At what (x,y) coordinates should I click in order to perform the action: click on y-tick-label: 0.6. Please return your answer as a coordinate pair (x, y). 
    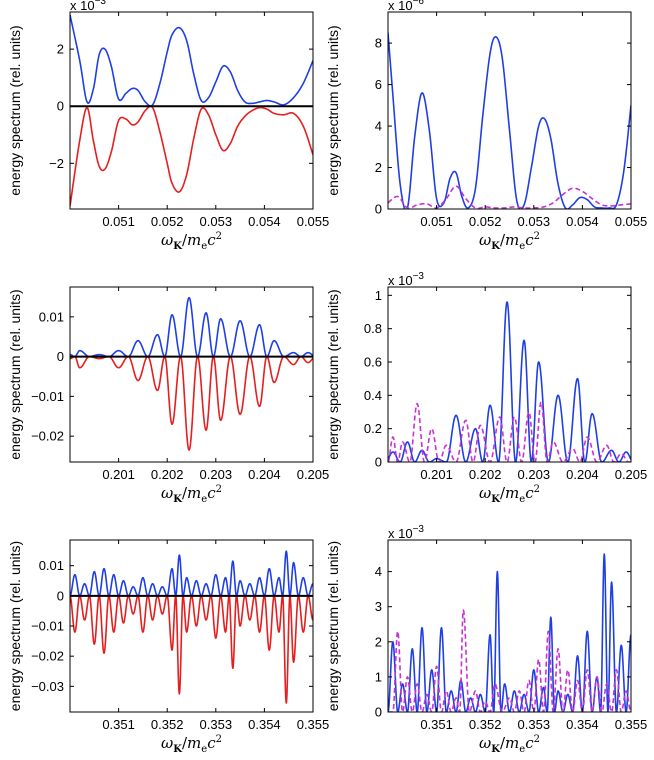
    Looking at the image, I should click on (373, 362).